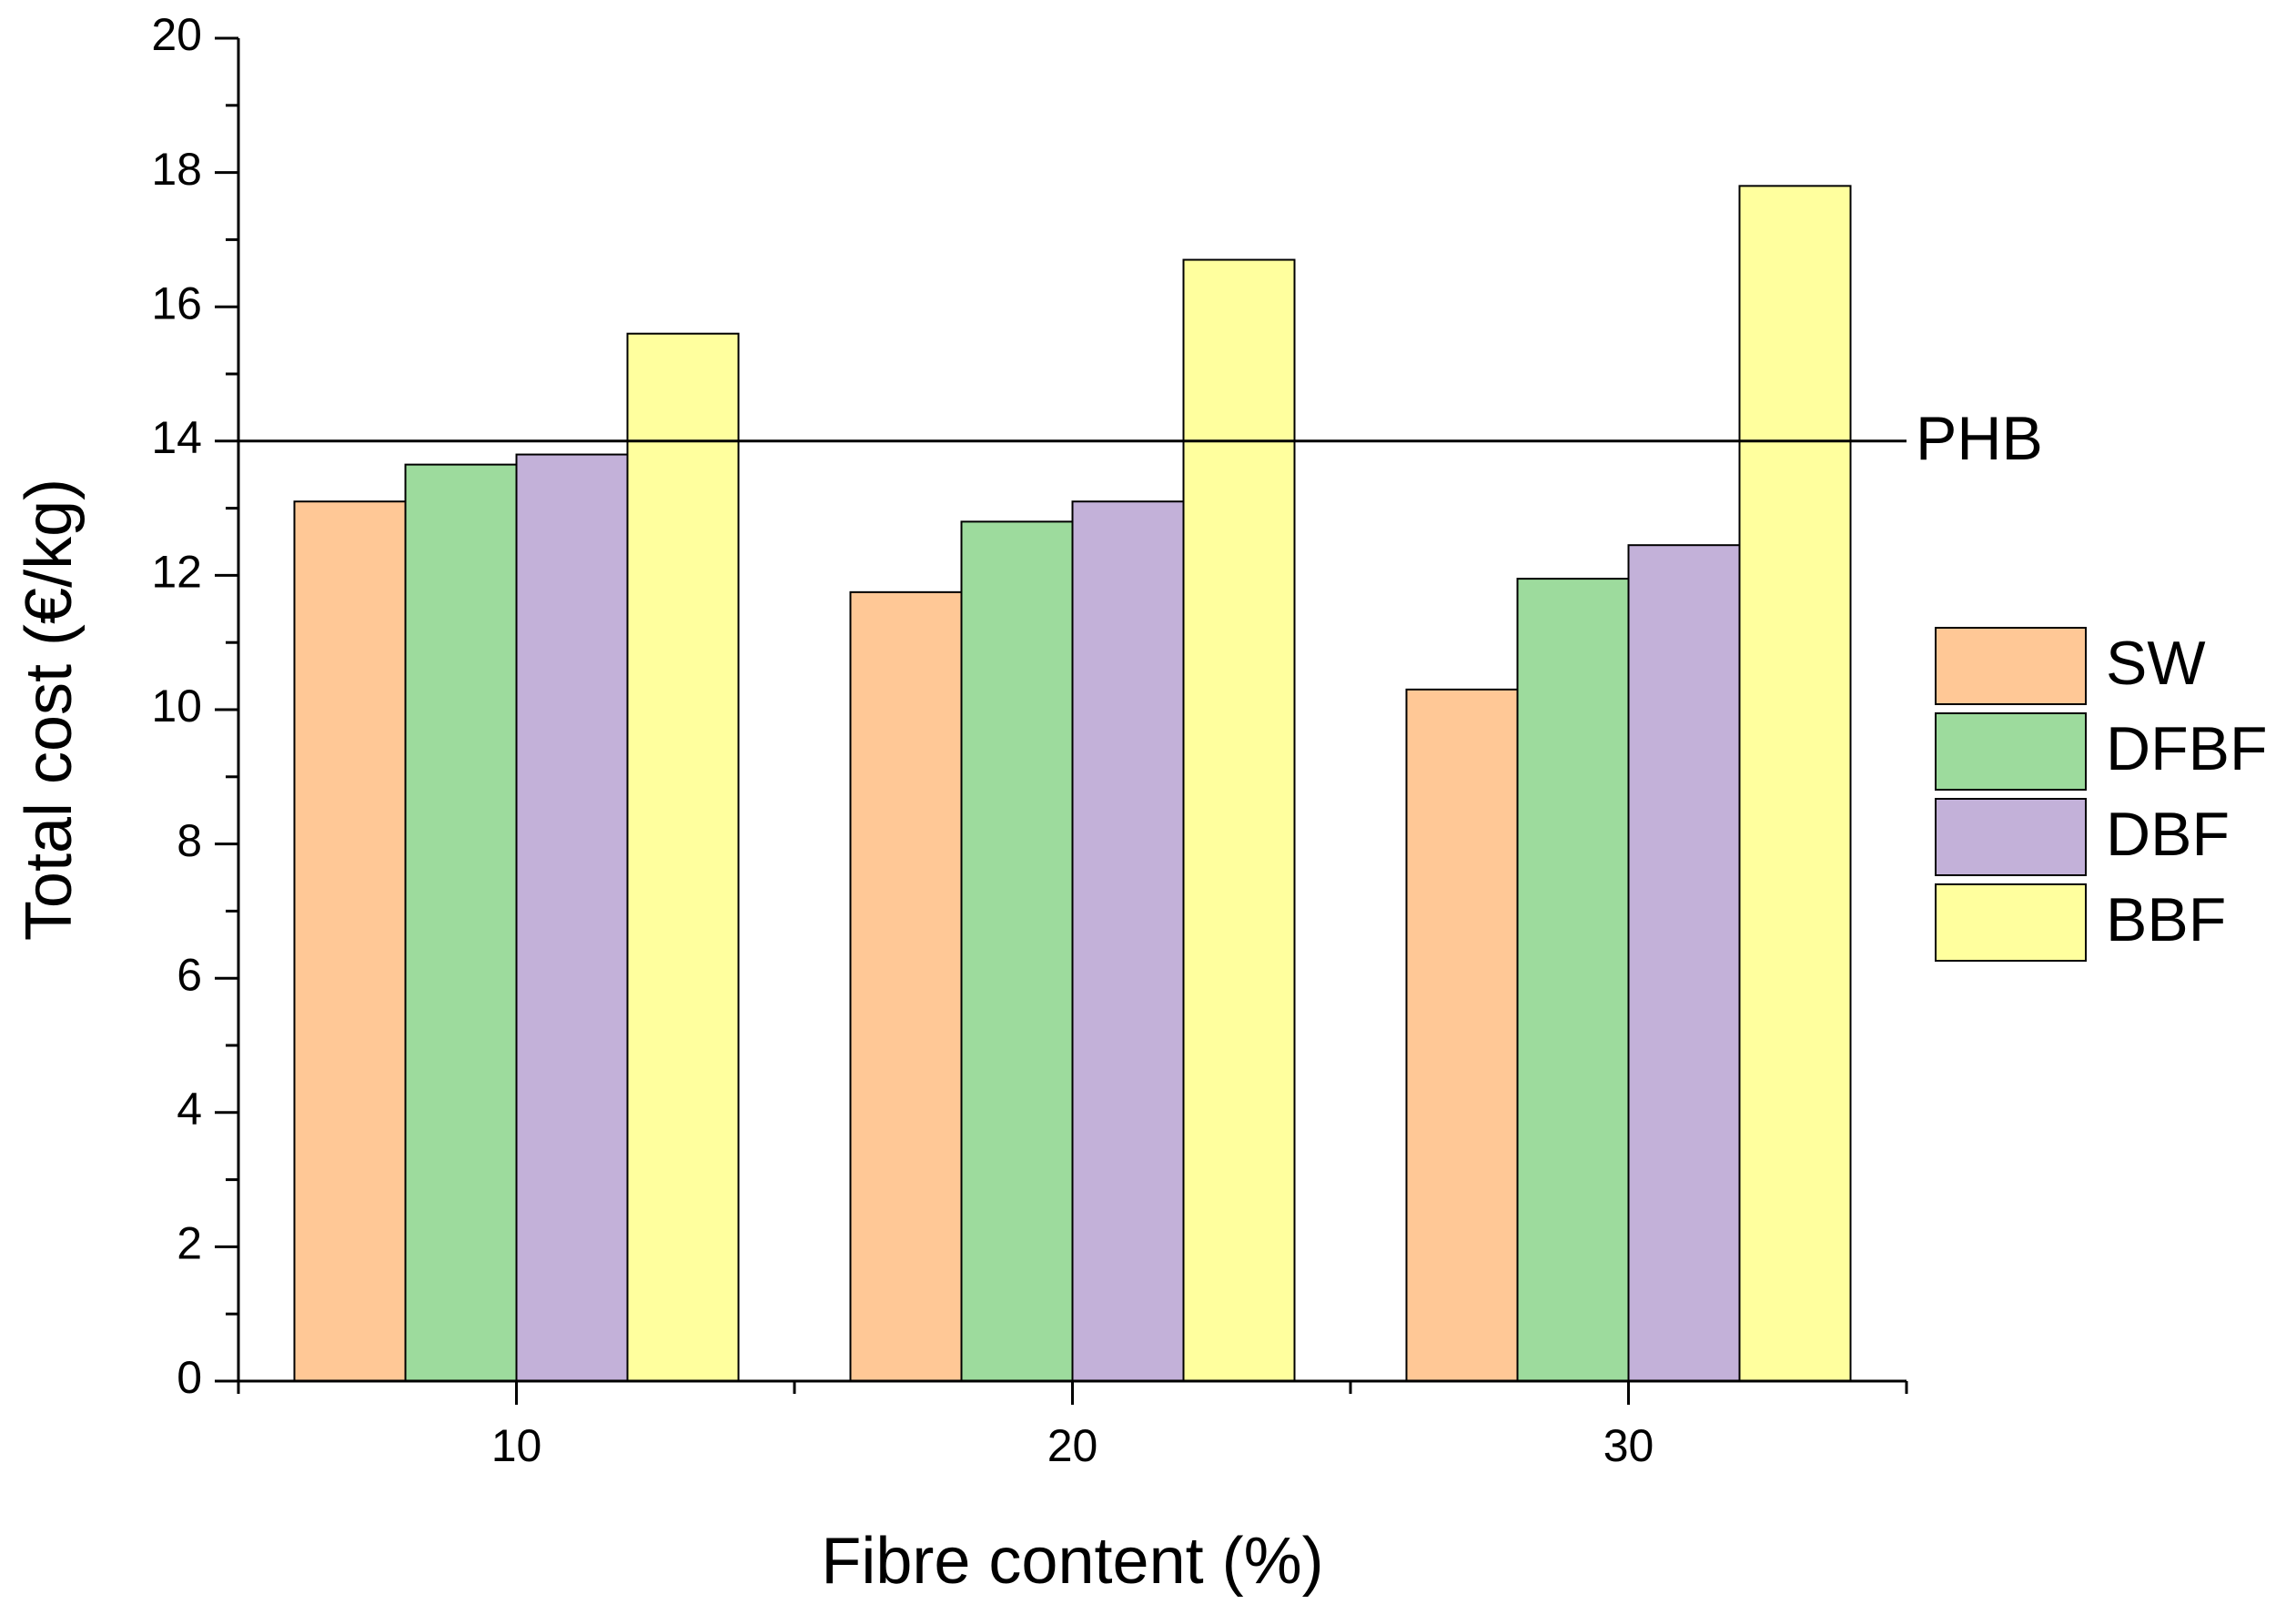  I want to click on legend-label-sw: SW, so click(2156, 663).